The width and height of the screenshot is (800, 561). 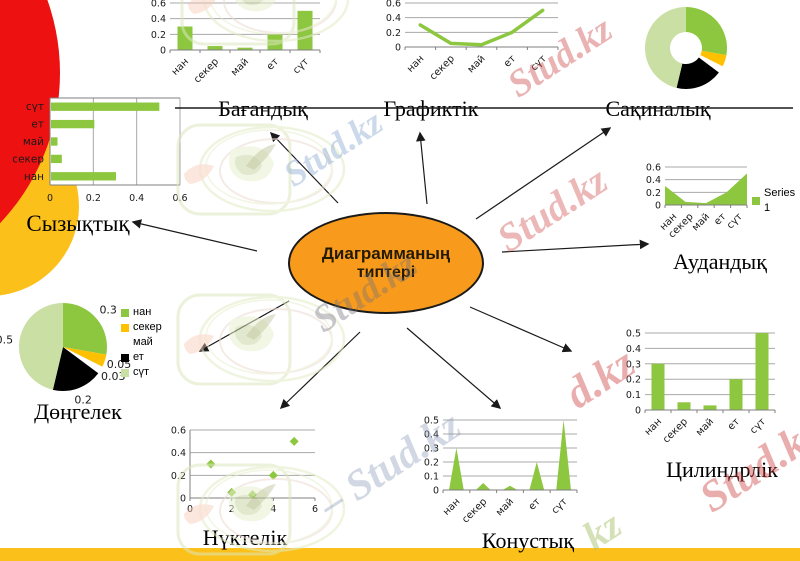 I want to click on label-syzyktyk: Сызықтық, so click(x=78, y=223).